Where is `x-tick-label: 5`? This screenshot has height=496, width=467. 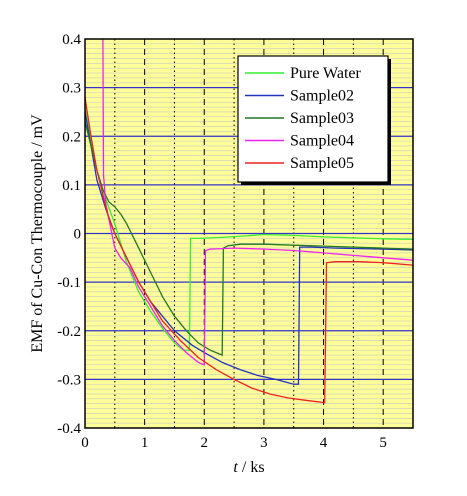
x-tick-label: 5 is located at coordinates (383, 443).